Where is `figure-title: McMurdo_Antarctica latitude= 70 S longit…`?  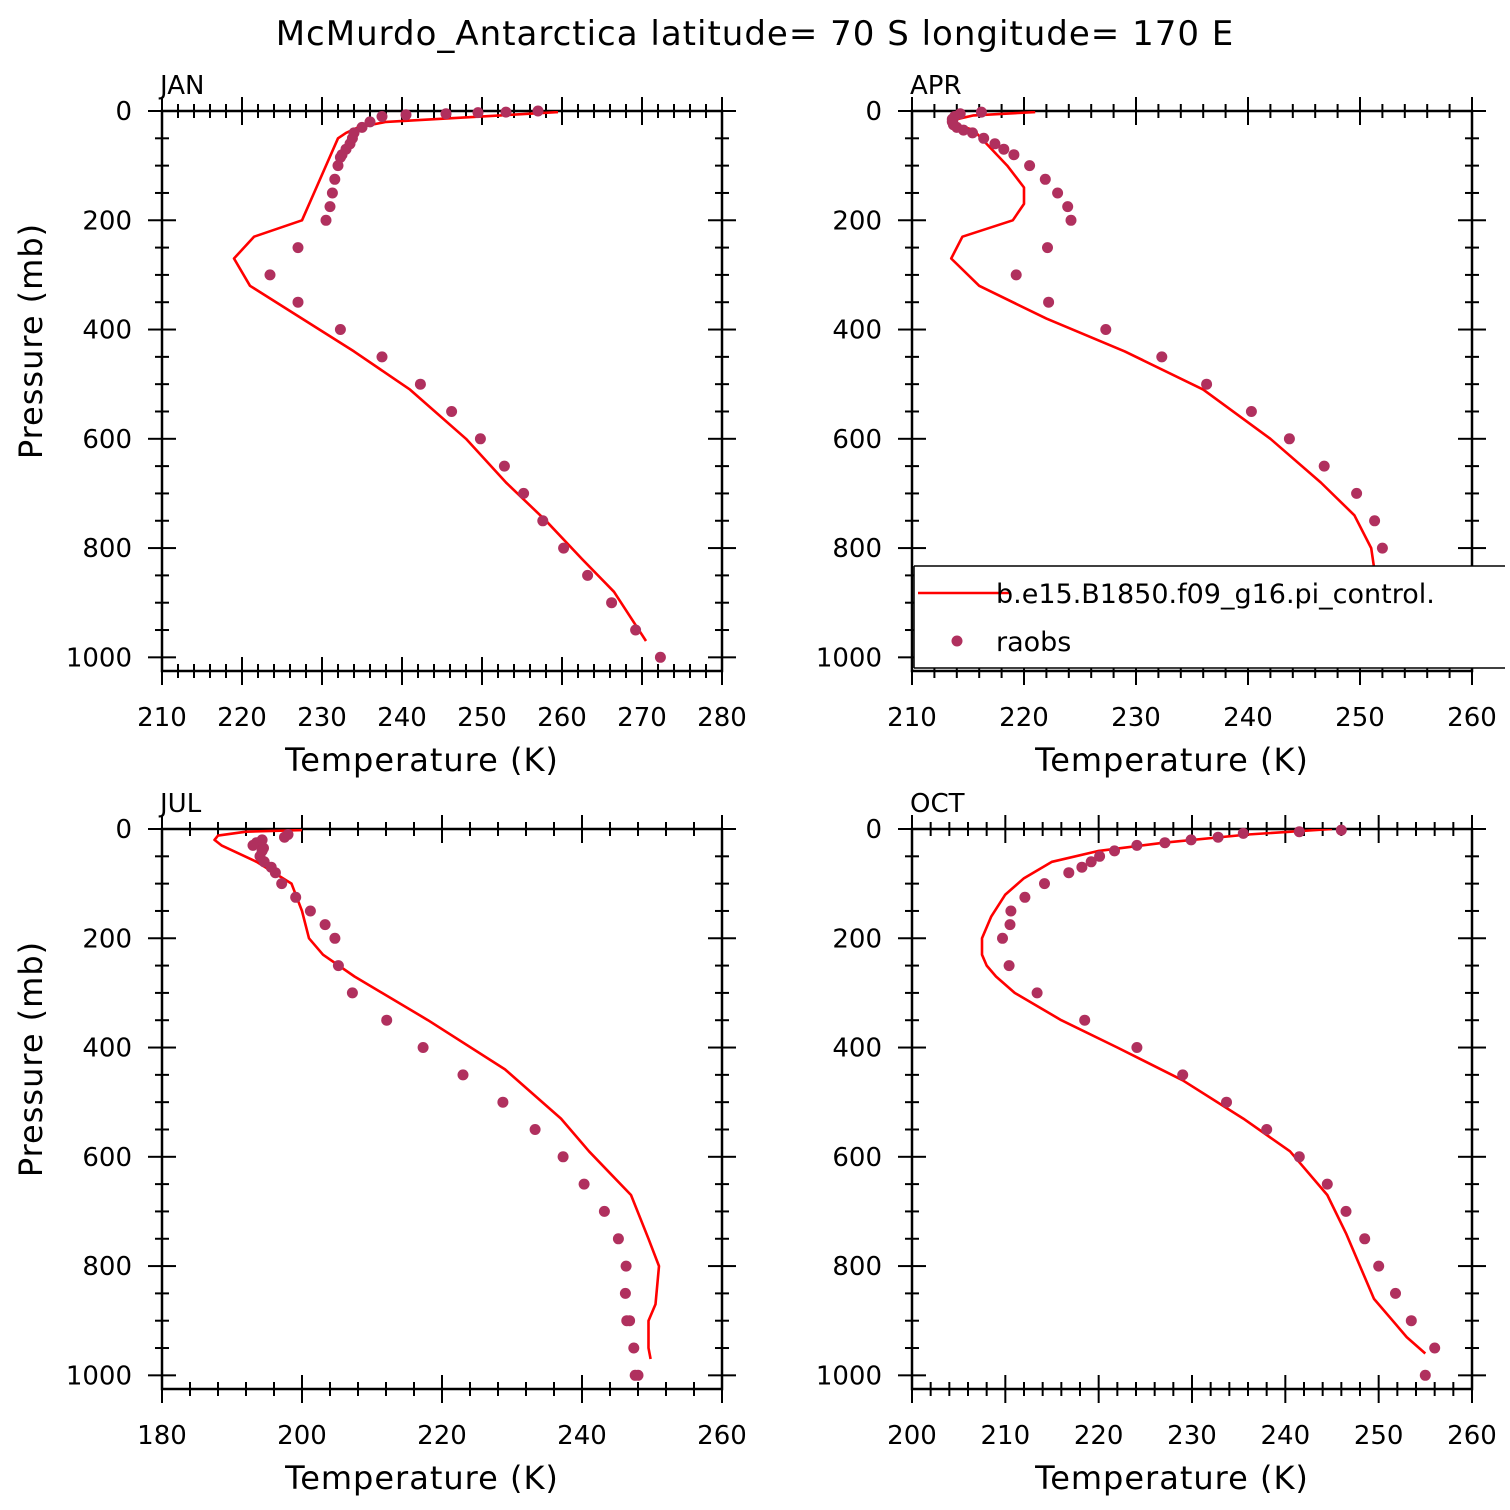
figure-title: McMurdo_Antarctica latitude= 70 S longit… is located at coordinates (755, 34).